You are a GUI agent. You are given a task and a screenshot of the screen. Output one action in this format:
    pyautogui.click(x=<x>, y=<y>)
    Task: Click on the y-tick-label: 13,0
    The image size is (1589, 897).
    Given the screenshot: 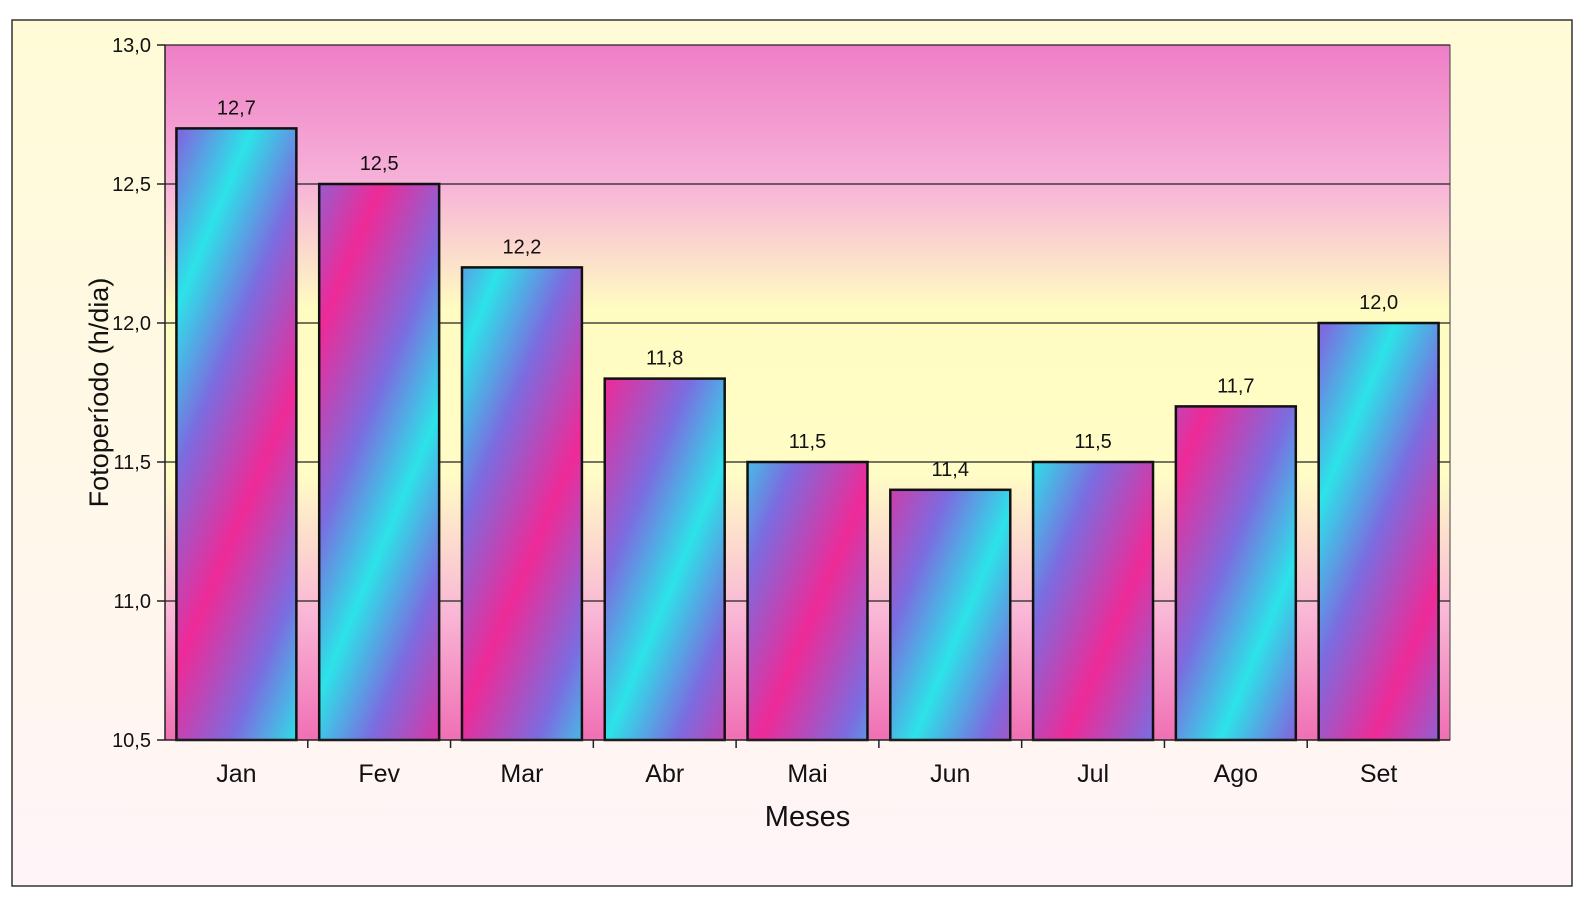 What is the action you would take?
    pyautogui.click(x=131, y=46)
    